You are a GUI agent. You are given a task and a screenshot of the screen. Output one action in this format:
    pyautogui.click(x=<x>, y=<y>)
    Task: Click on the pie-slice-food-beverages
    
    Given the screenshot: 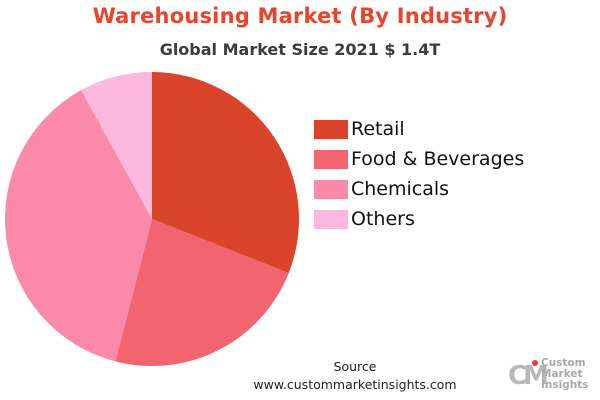 What is the action you would take?
    pyautogui.click(x=202, y=292)
    